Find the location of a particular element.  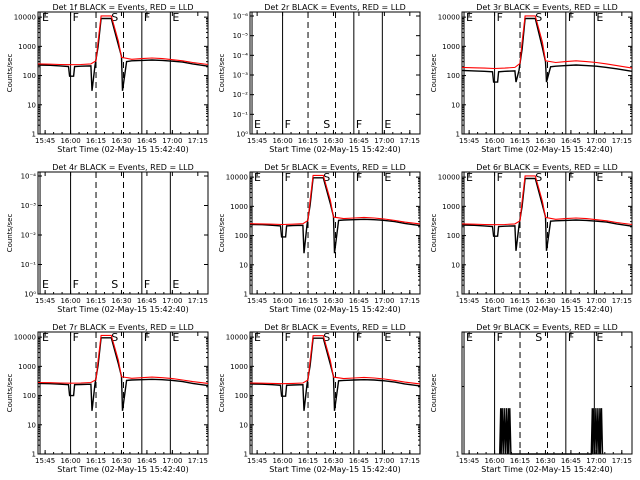

panel-title: Det 2r BLACK = Events, RED = LLD is located at coordinates (335, 7).